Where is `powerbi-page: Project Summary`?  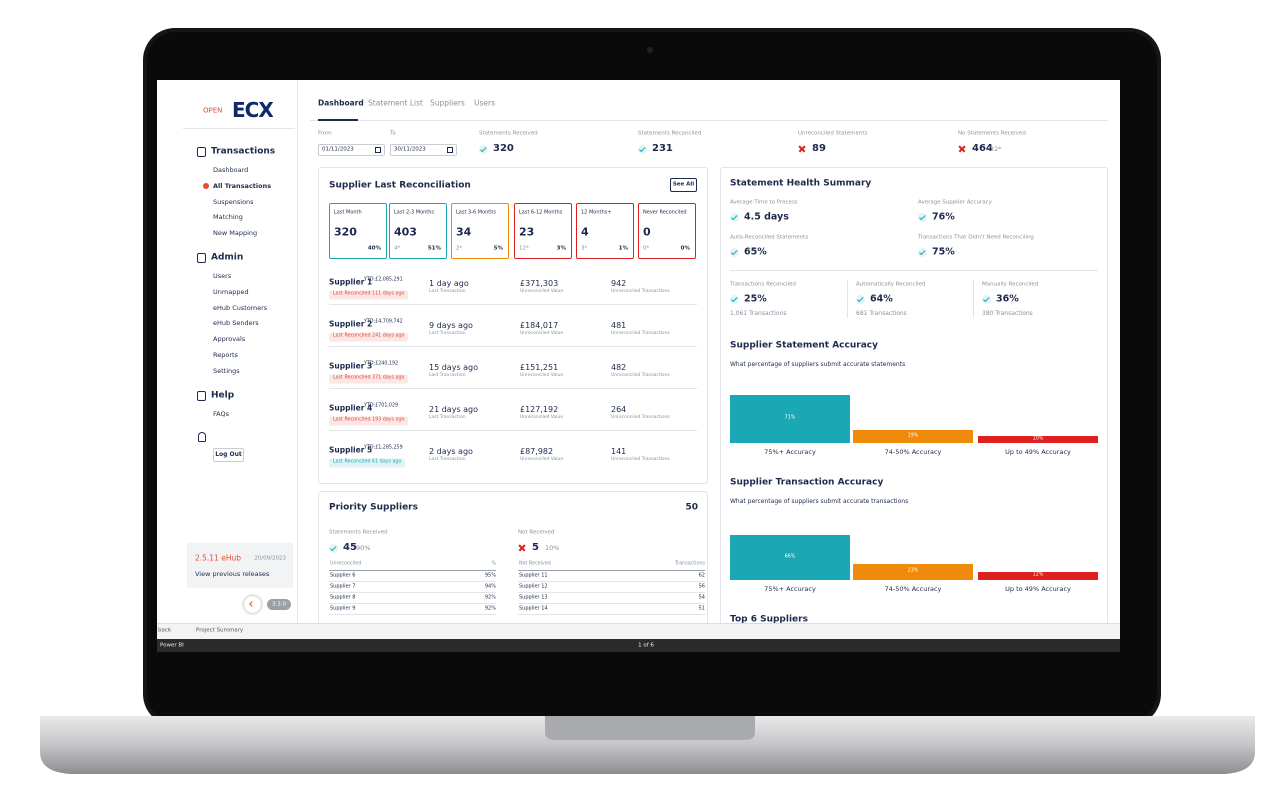
powerbi-page: Project Summary is located at coordinates (220, 630).